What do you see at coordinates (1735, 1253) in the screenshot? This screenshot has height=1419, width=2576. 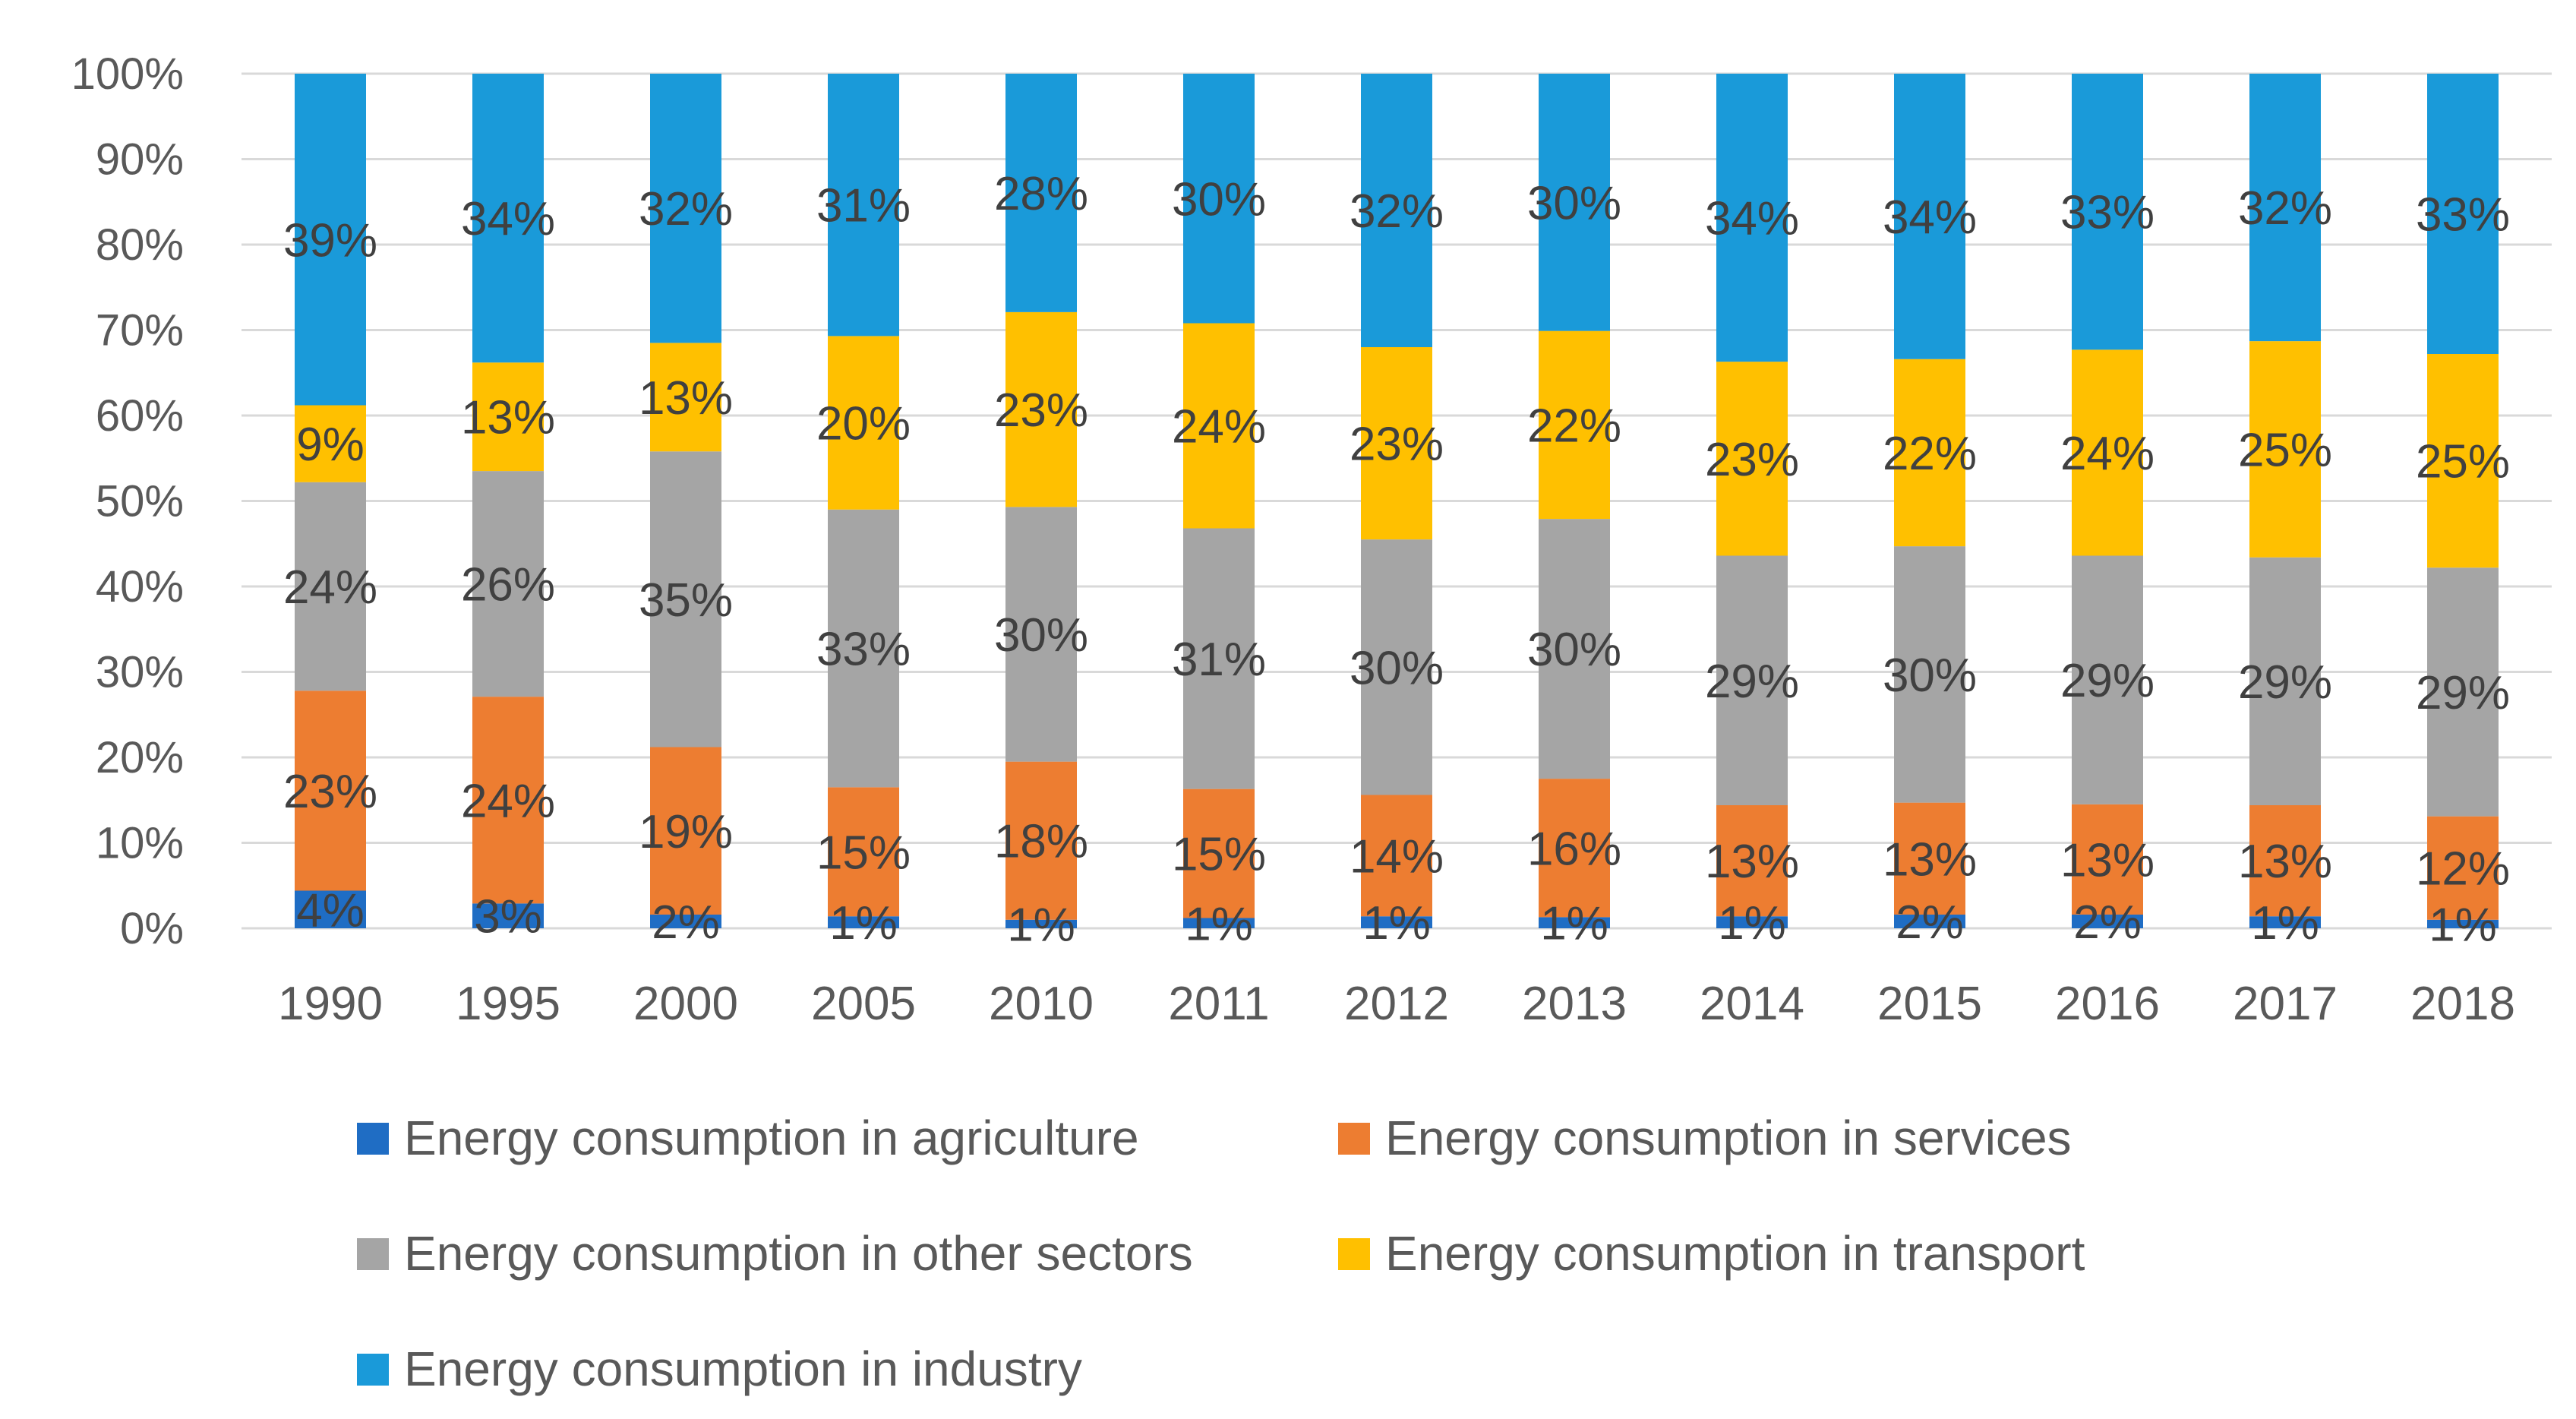 I see `legend-label: Energy consumption in transport` at bounding box center [1735, 1253].